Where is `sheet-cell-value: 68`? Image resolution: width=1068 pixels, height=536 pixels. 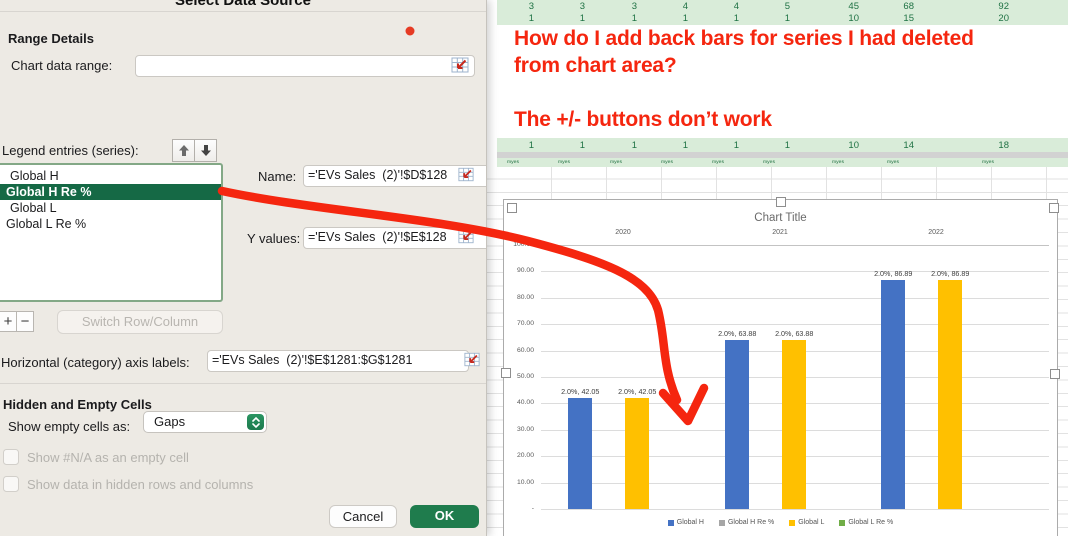 sheet-cell-value: 68 is located at coordinates (908, 6).